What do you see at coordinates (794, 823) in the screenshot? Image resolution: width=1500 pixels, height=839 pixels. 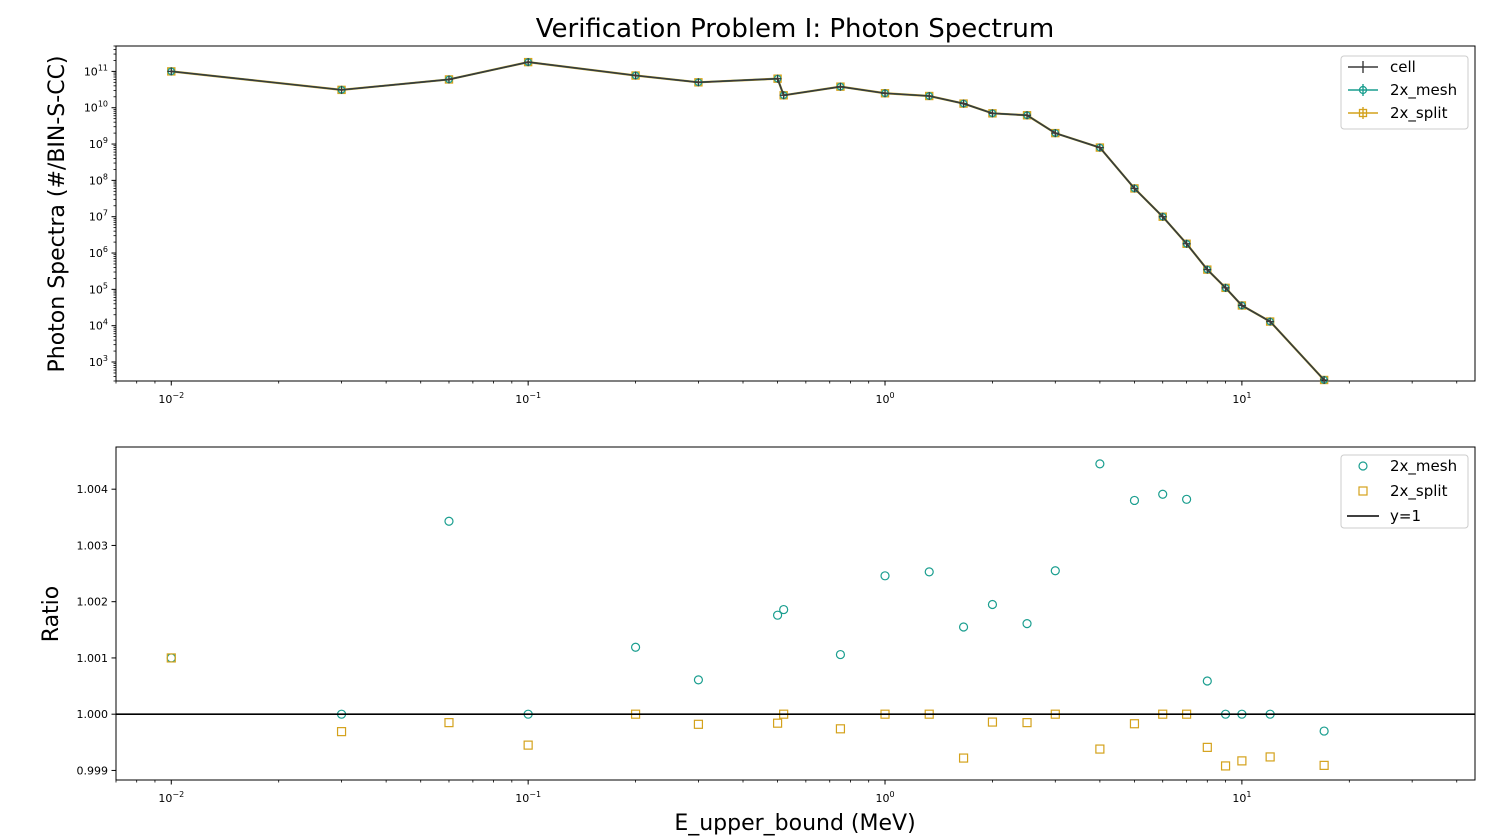 I see `bottom-x-axis-label: E_upper_bound (MeV)` at bounding box center [794, 823].